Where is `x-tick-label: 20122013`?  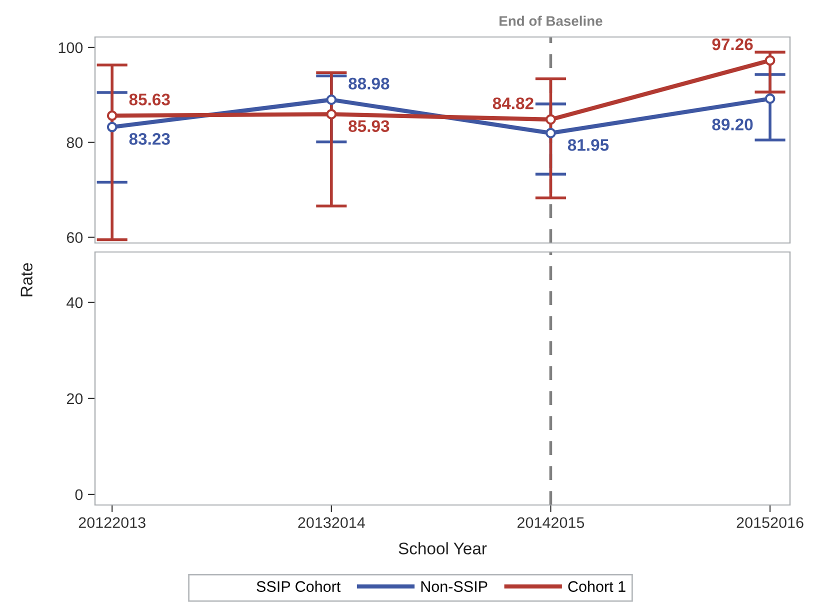 x-tick-label: 20122013 is located at coordinates (112, 522).